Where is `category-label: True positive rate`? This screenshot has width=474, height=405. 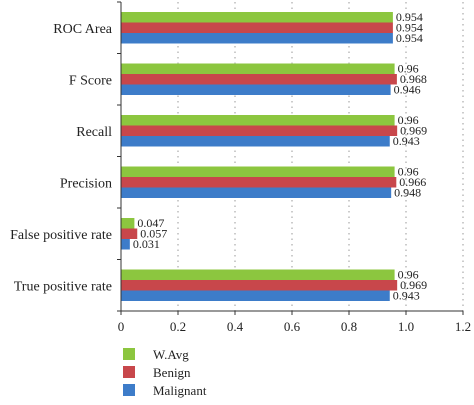
category-label: True positive rate is located at coordinates (63, 286).